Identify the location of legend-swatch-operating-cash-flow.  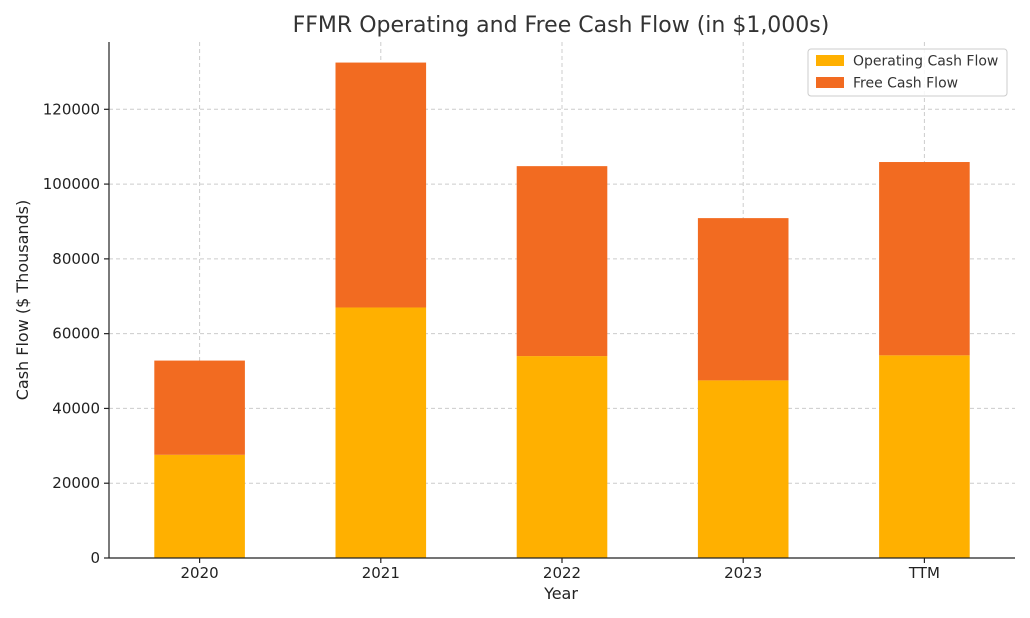
(830, 60).